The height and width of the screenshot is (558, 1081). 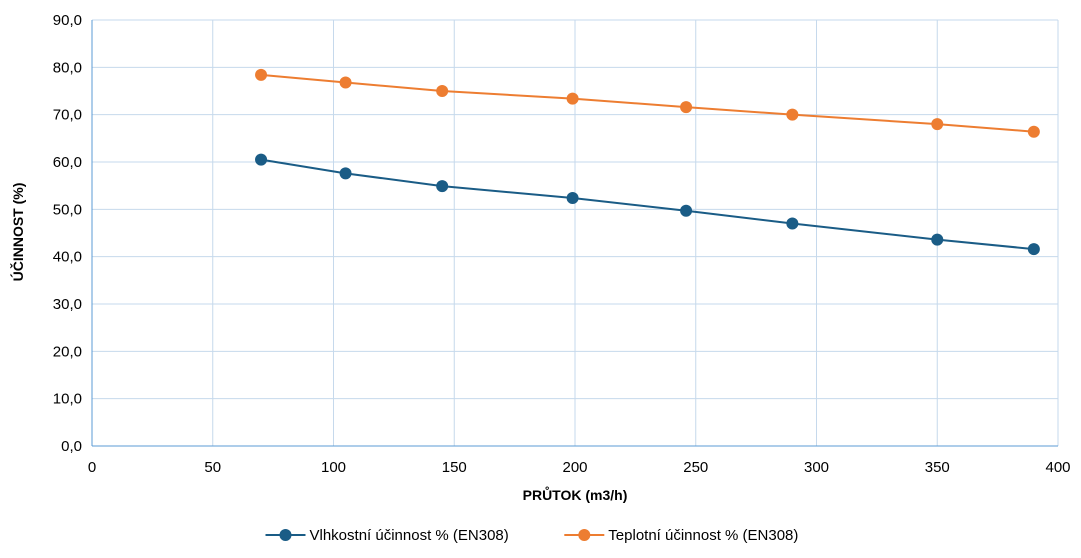 What do you see at coordinates (67, 304) in the screenshot?
I see `y-tick-label: 30,0` at bounding box center [67, 304].